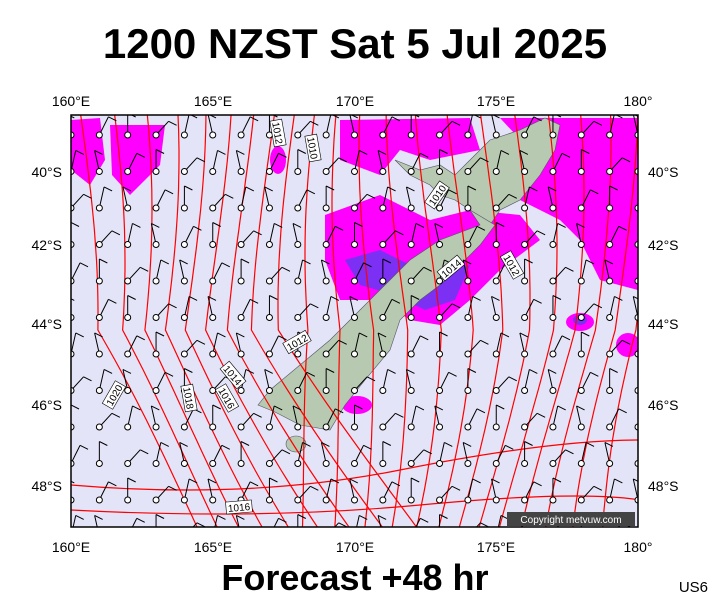  Describe the element at coordinates (571, 519) in the screenshot. I see `copyright-box` at that location.